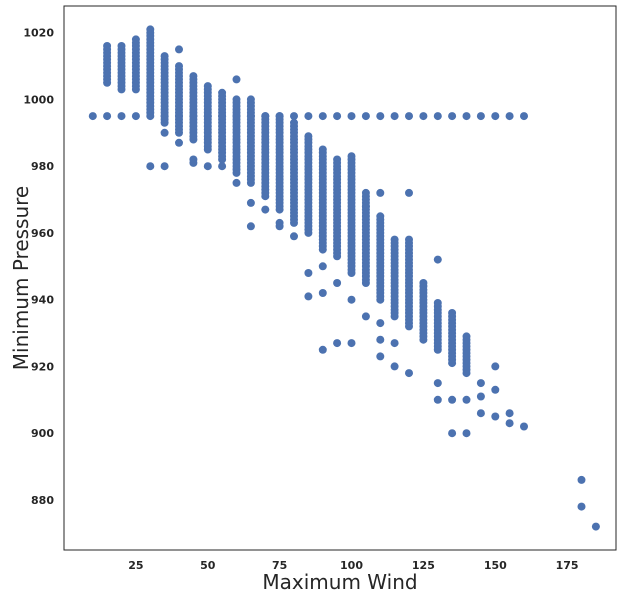  What do you see at coordinates (21, 278) in the screenshot?
I see `y-axis-label: Minimum Pressure` at bounding box center [21, 278].